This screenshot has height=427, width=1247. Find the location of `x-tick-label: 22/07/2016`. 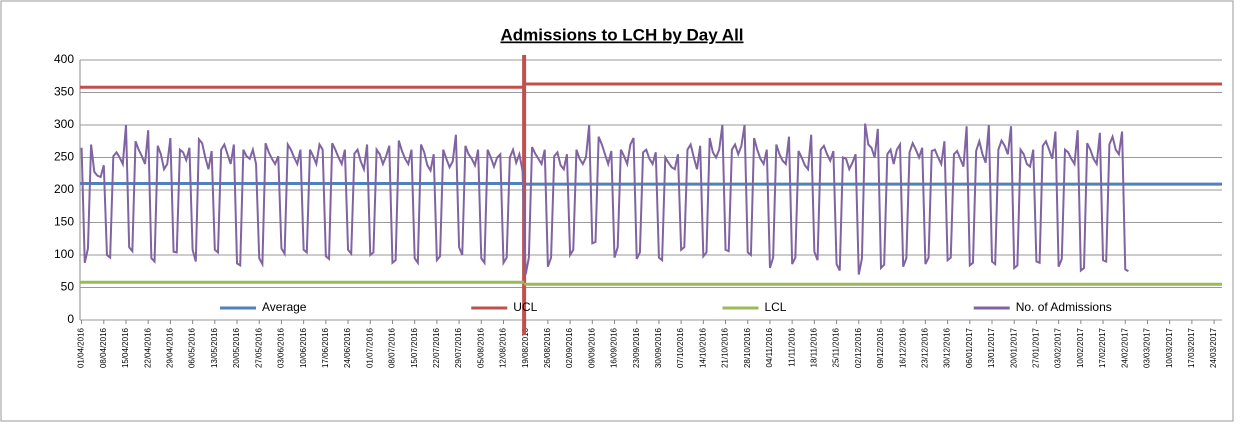

x-tick-label: 22/07/2016 is located at coordinates (436, 347).